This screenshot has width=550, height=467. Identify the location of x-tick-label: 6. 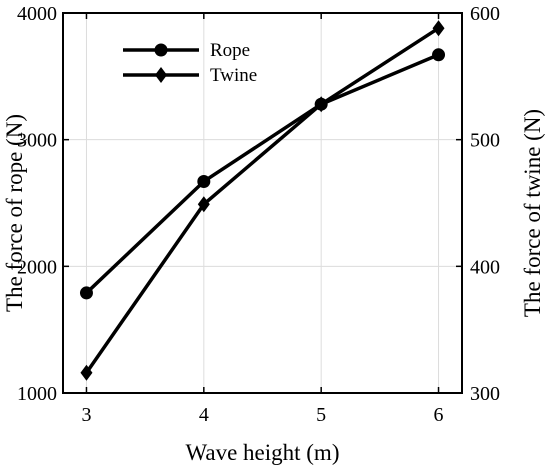
(439, 415).